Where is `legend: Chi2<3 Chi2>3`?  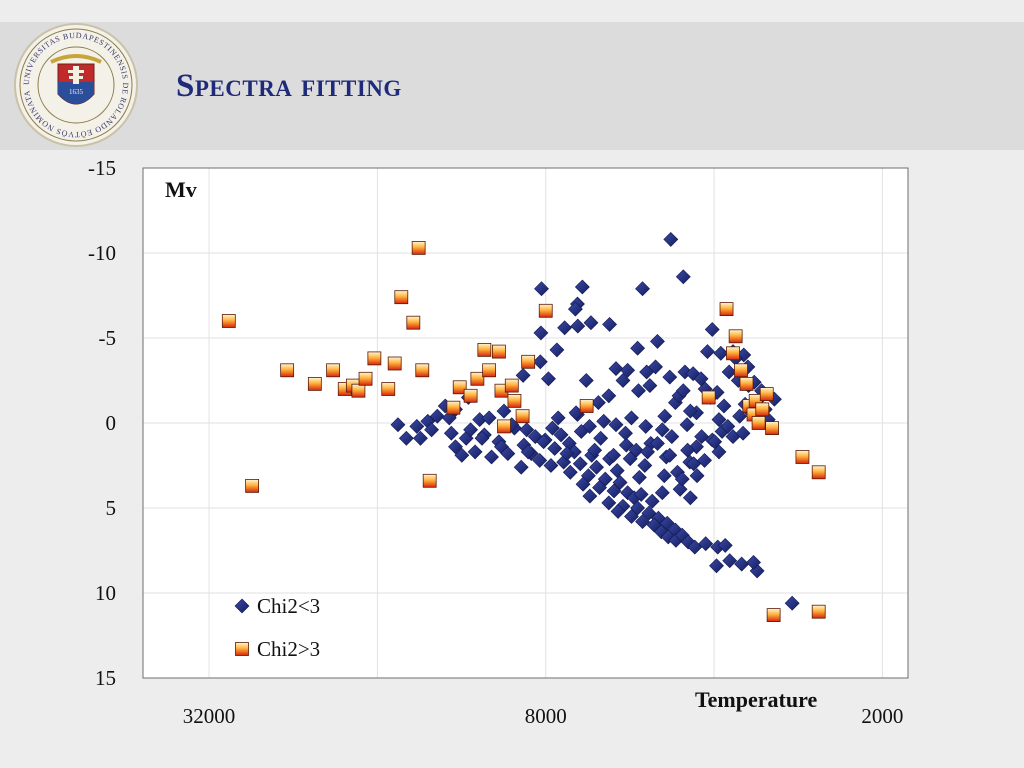
legend: Chi2<3 Chi2>3 is located at coordinates (277, 627).